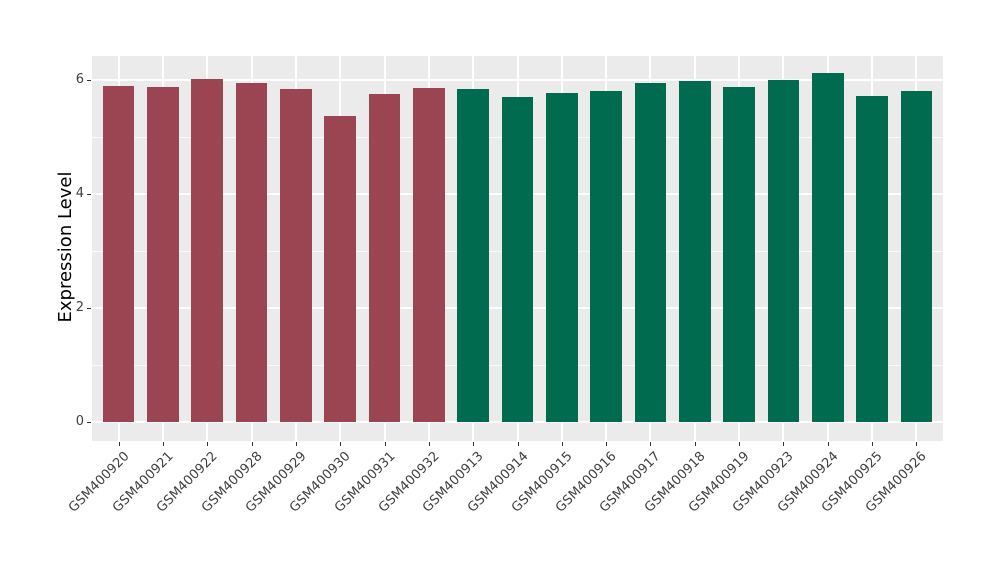  What do you see at coordinates (79, 307) in the screenshot?
I see `y-tick-label-2: 2` at bounding box center [79, 307].